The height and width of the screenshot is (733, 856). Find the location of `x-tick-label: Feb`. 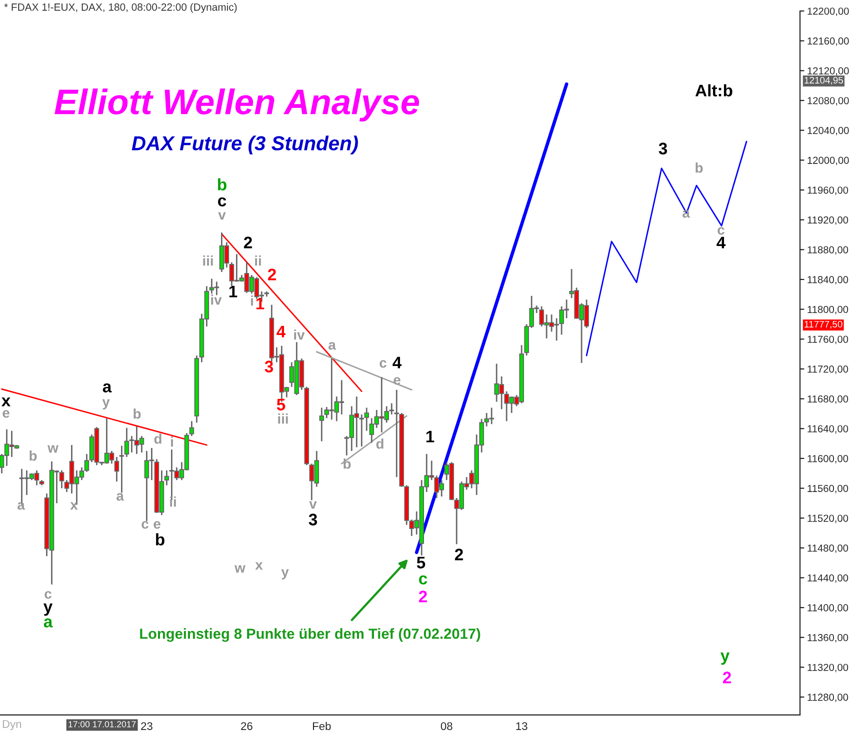

x-tick-label: Feb is located at coordinates (321, 726).